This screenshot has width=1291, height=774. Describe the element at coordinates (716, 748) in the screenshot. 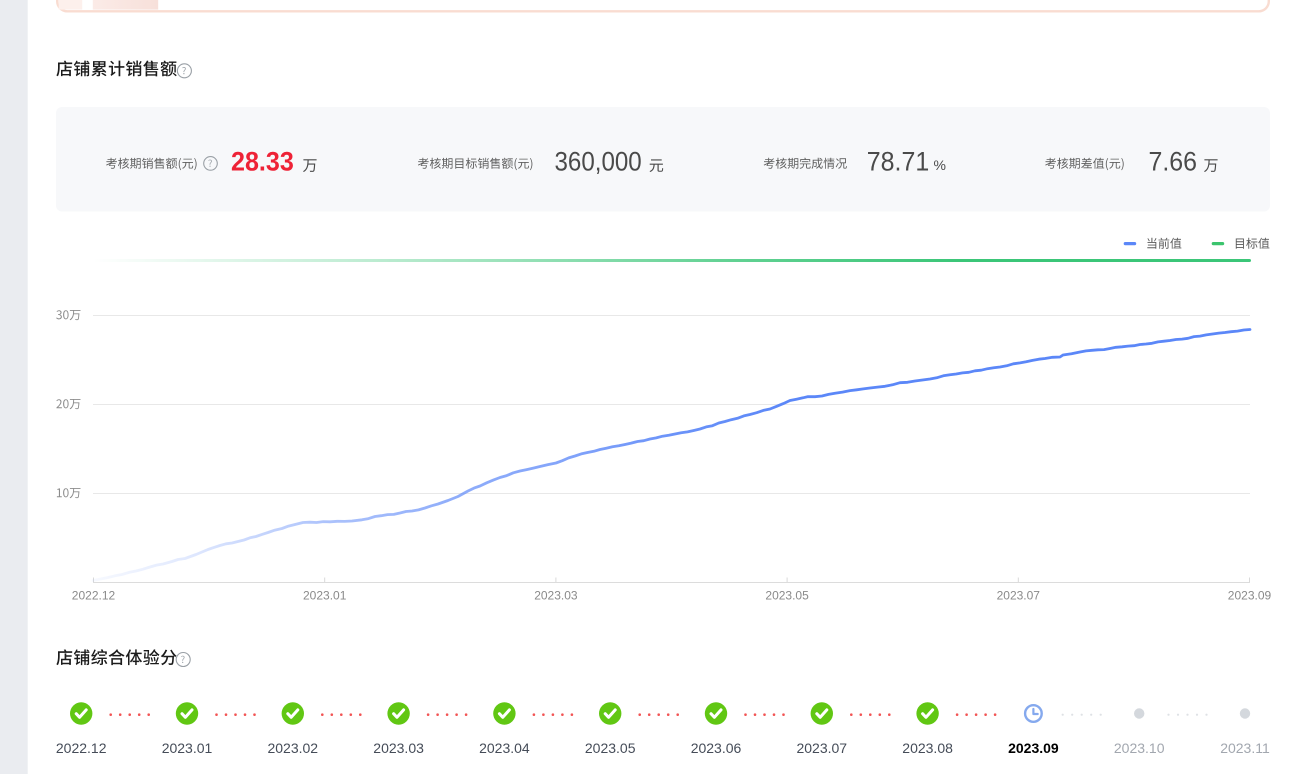

I see `svg-text: 2023.06` at that location.